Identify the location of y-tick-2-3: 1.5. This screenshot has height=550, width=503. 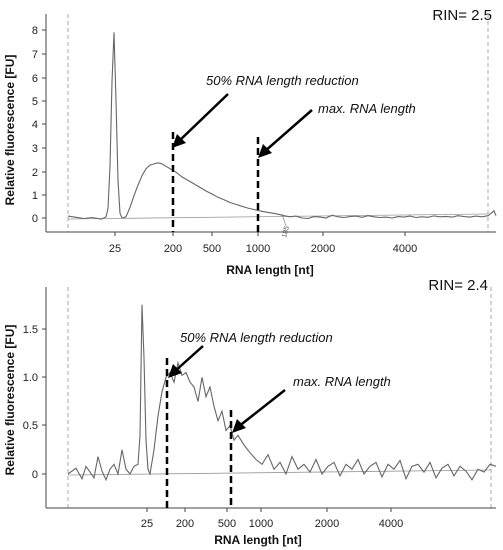
(30, 330).